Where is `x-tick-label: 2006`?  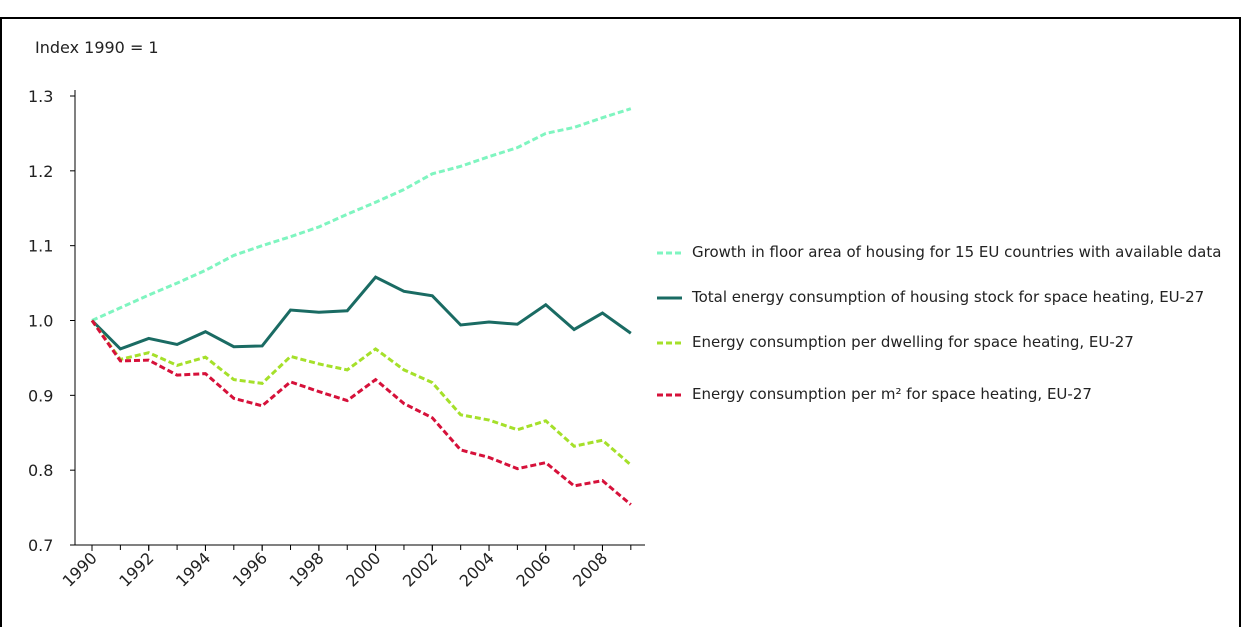 x-tick-label: 2006 is located at coordinates (533, 569).